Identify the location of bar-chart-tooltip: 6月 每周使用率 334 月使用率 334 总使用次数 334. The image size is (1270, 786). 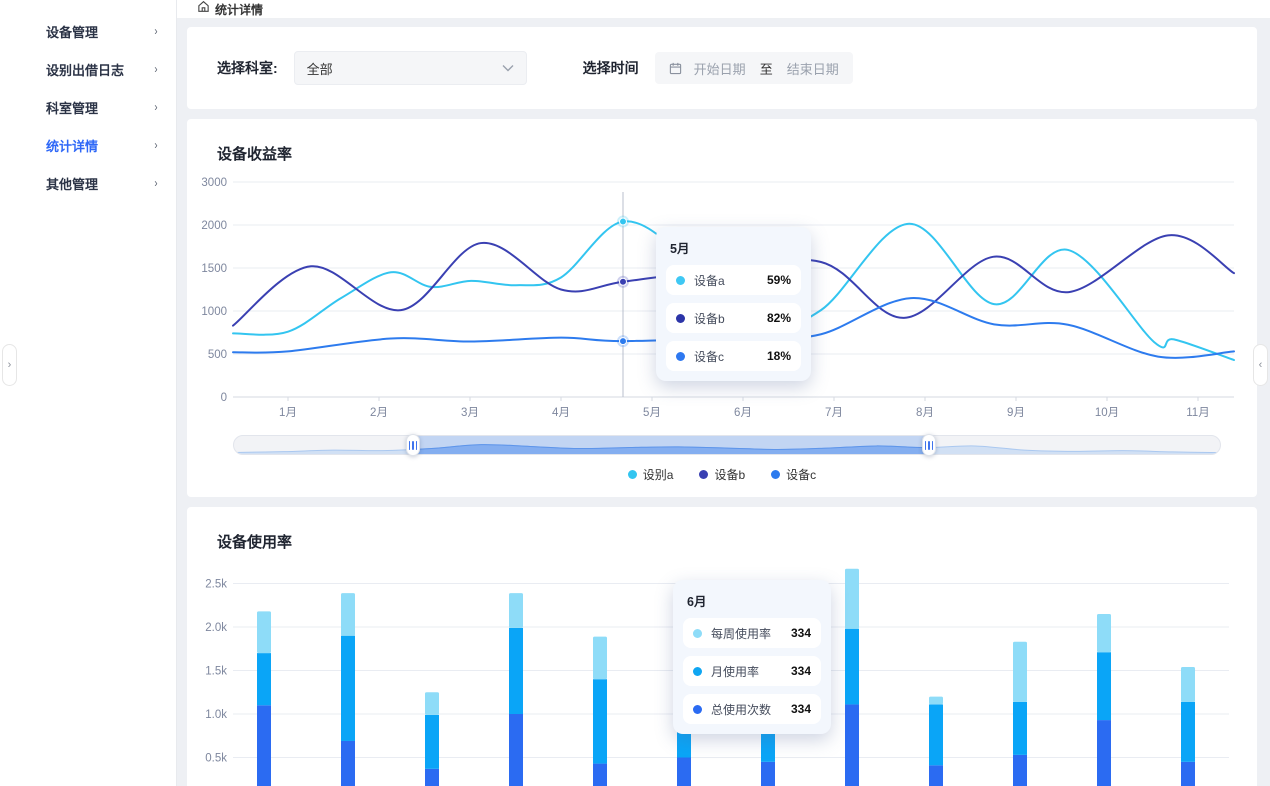
(752, 657).